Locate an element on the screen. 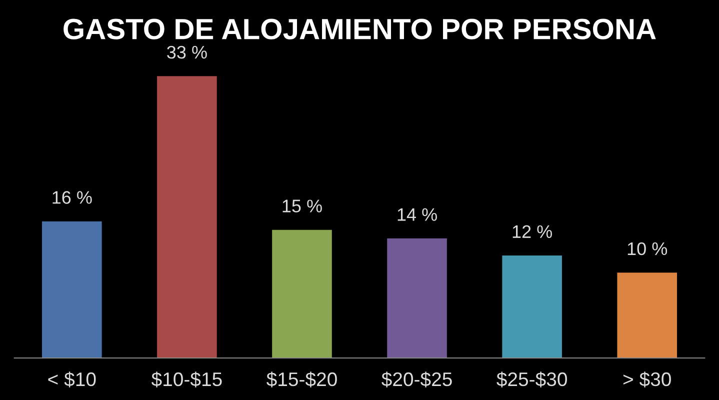  x-tick-label: < $10 is located at coordinates (72, 380).